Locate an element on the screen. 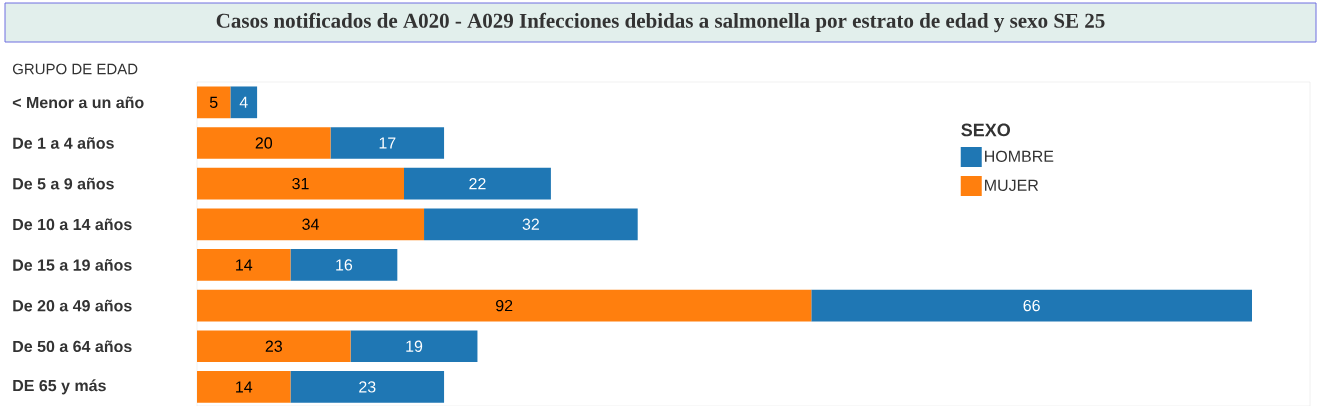  data-label: 34 is located at coordinates (310, 224).